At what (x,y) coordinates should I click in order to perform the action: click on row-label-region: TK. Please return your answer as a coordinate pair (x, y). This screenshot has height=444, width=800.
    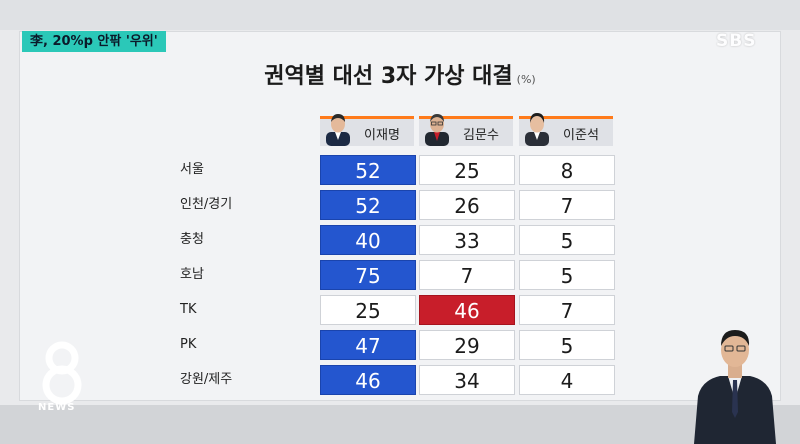
    Looking at the image, I should click on (188, 309).